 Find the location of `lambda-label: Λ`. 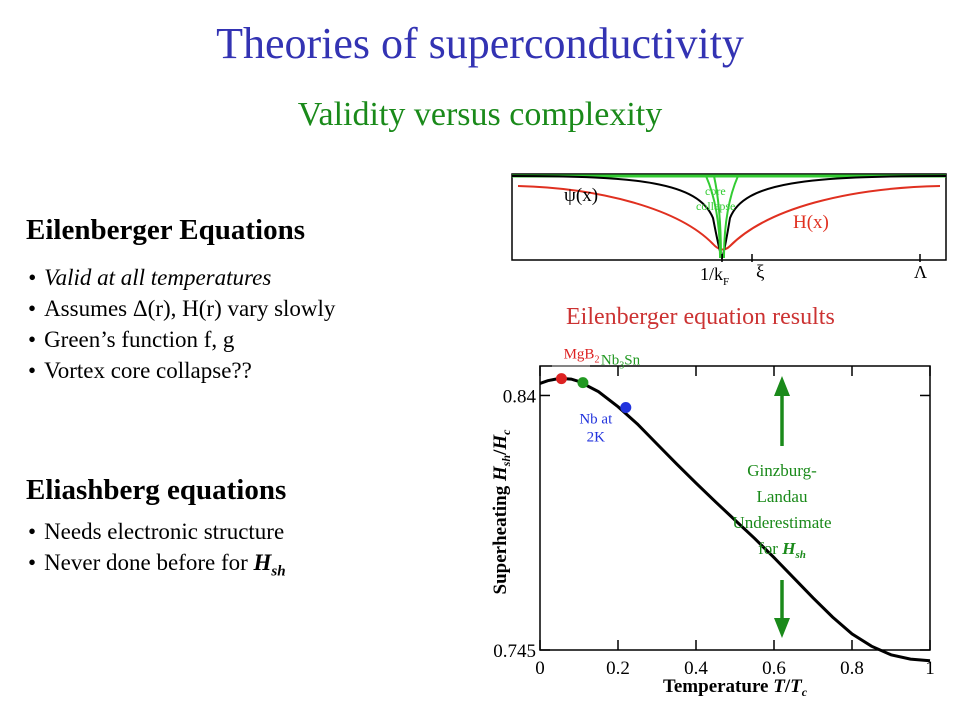

lambda-label: Λ is located at coordinates (920, 272).